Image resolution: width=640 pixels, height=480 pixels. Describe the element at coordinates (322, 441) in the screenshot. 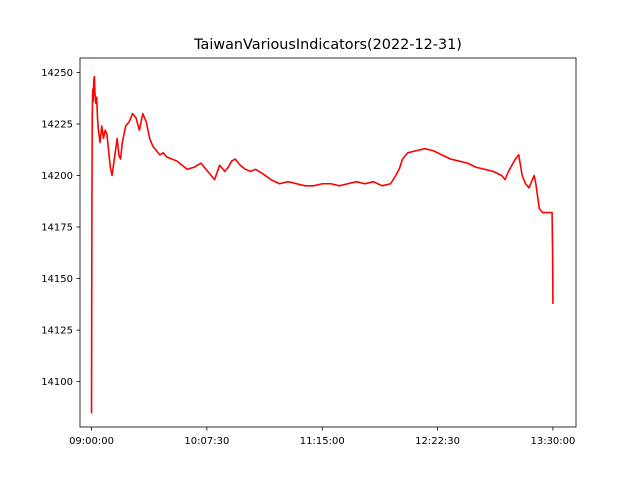

I see `x-tick-label: 11:15:00` at that location.